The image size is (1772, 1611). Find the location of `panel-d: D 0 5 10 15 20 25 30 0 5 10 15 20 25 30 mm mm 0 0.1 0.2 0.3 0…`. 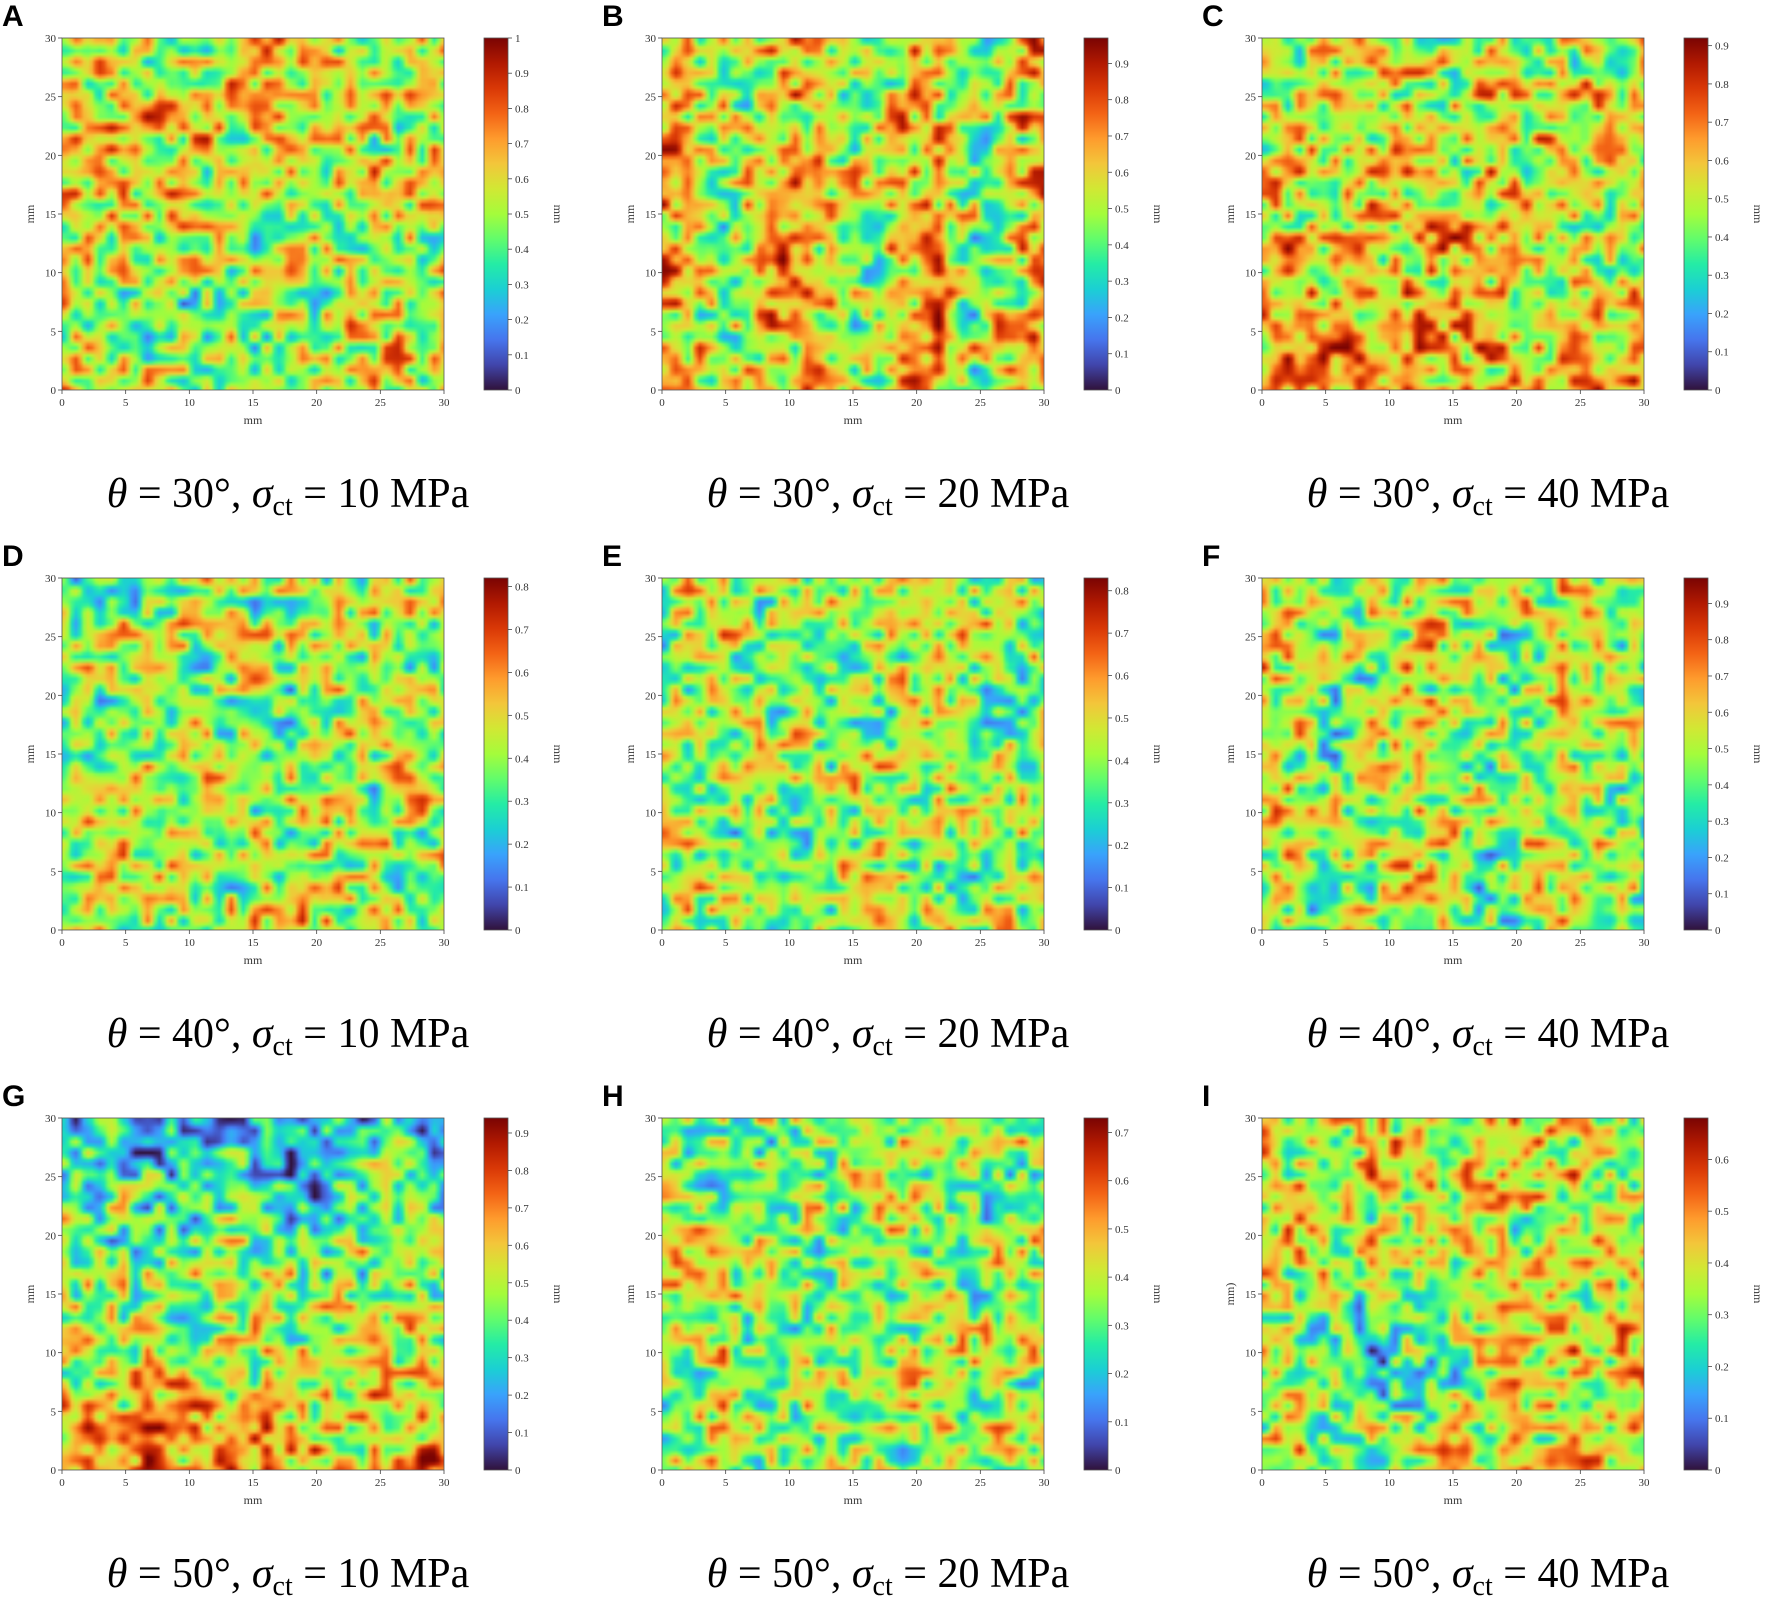

panel-d: D 0 5 10 15 20 25 30 0 5 10 15 20 25 30 mm mm 0 0.1 0.2 0.3 0… is located at coordinates (282, 805).